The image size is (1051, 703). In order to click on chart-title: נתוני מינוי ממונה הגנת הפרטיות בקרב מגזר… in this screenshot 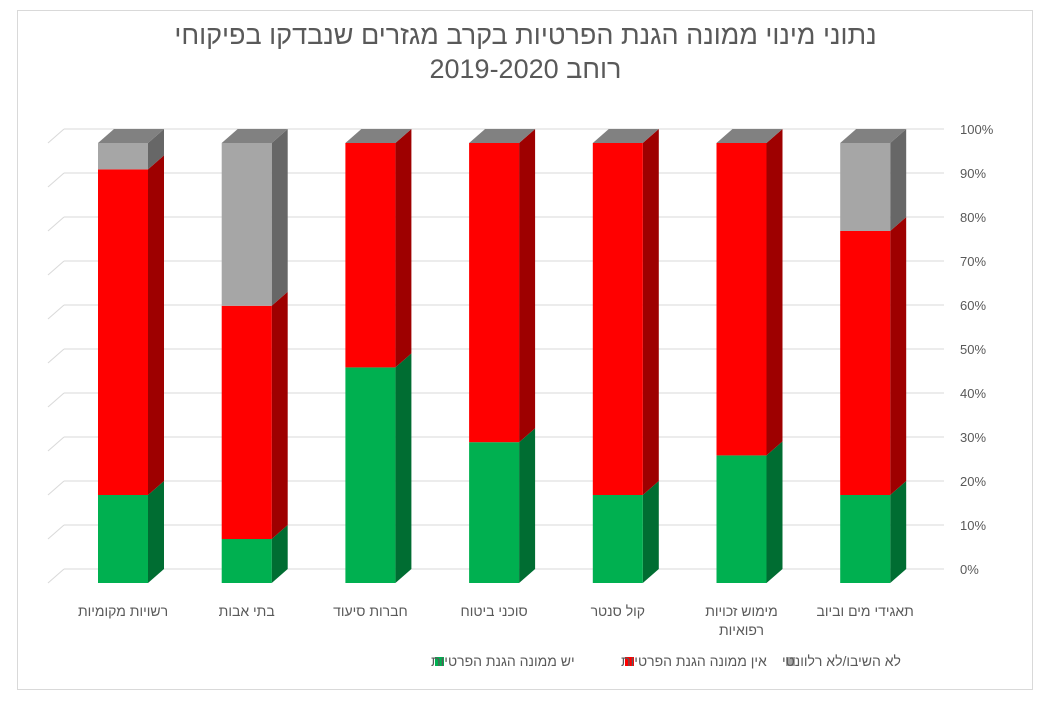, I will do `click(525, 52)`.